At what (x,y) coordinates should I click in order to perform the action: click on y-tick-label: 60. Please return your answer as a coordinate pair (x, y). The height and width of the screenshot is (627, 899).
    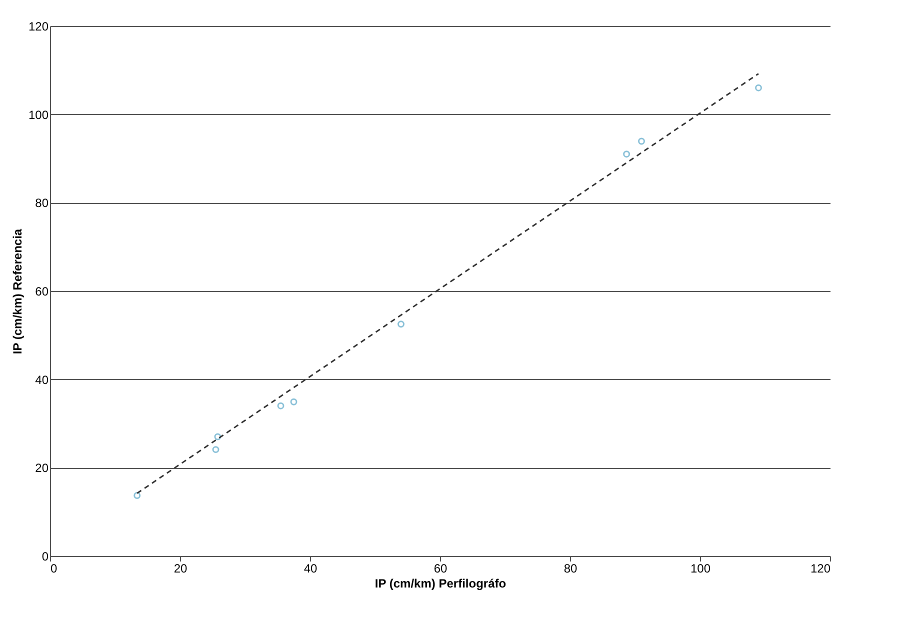
    Looking at the image, I should click on (42, 291).